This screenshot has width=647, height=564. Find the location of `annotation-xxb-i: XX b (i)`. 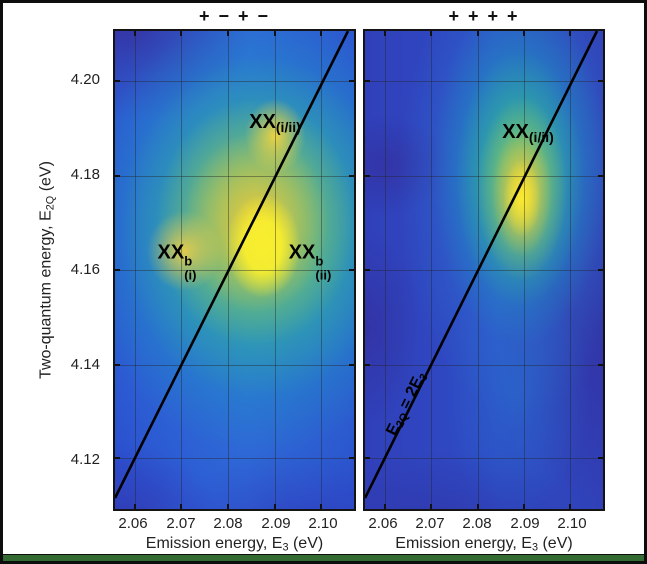

annotation-xxb-i: XX b (i) is located at coordinates (177, 262).